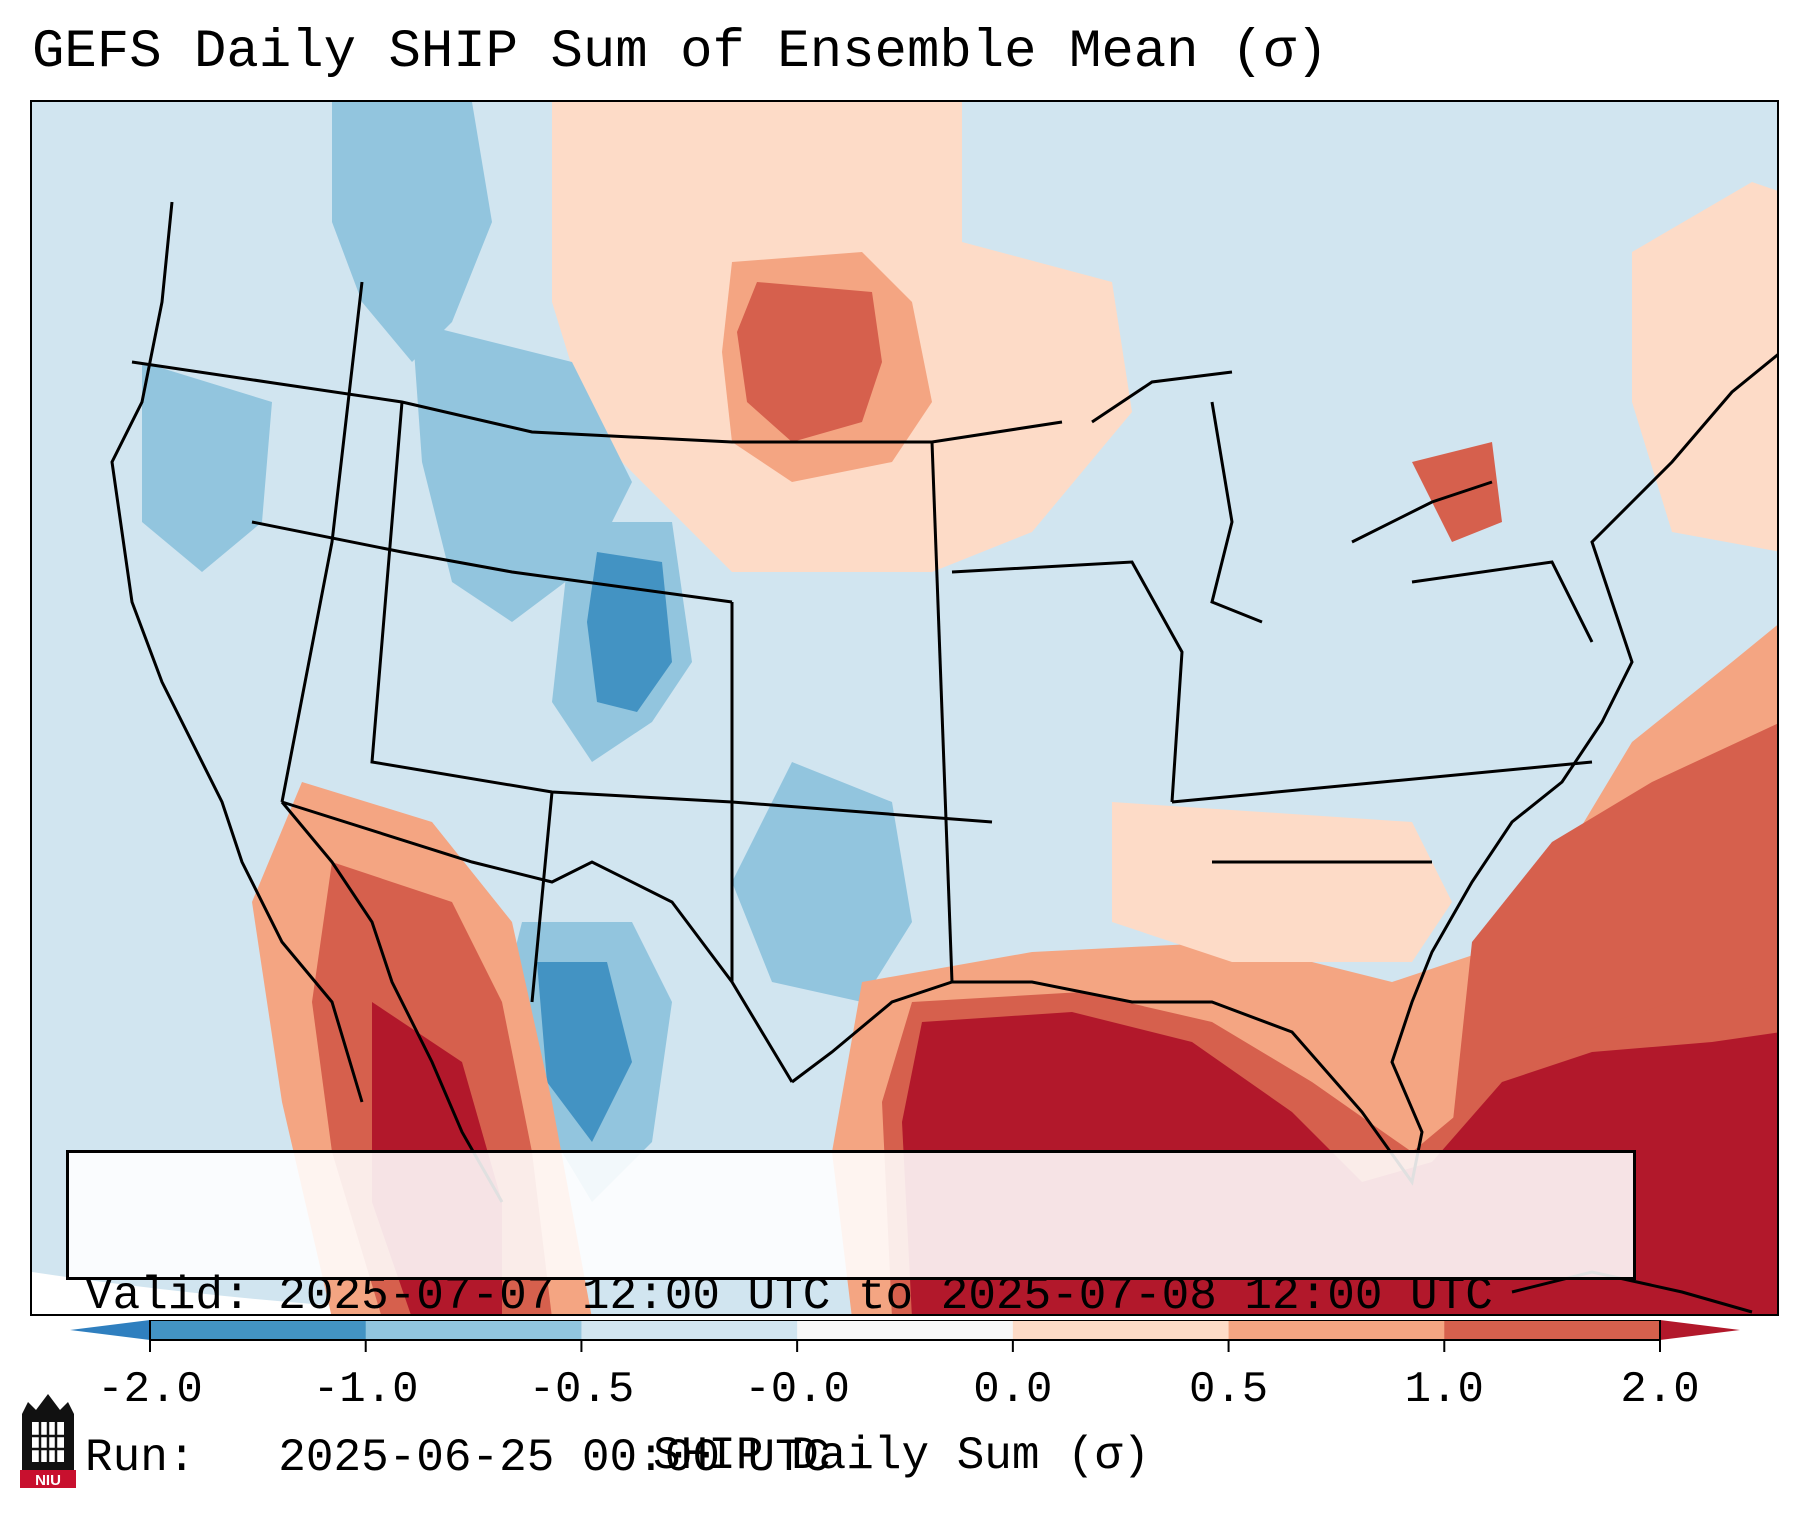 This screenshot has width=1803, height=1539. What do you see at coordinates (1502, 601) in the screenshot?
I see `state-border-pa` at bounding box center [1502, 601].